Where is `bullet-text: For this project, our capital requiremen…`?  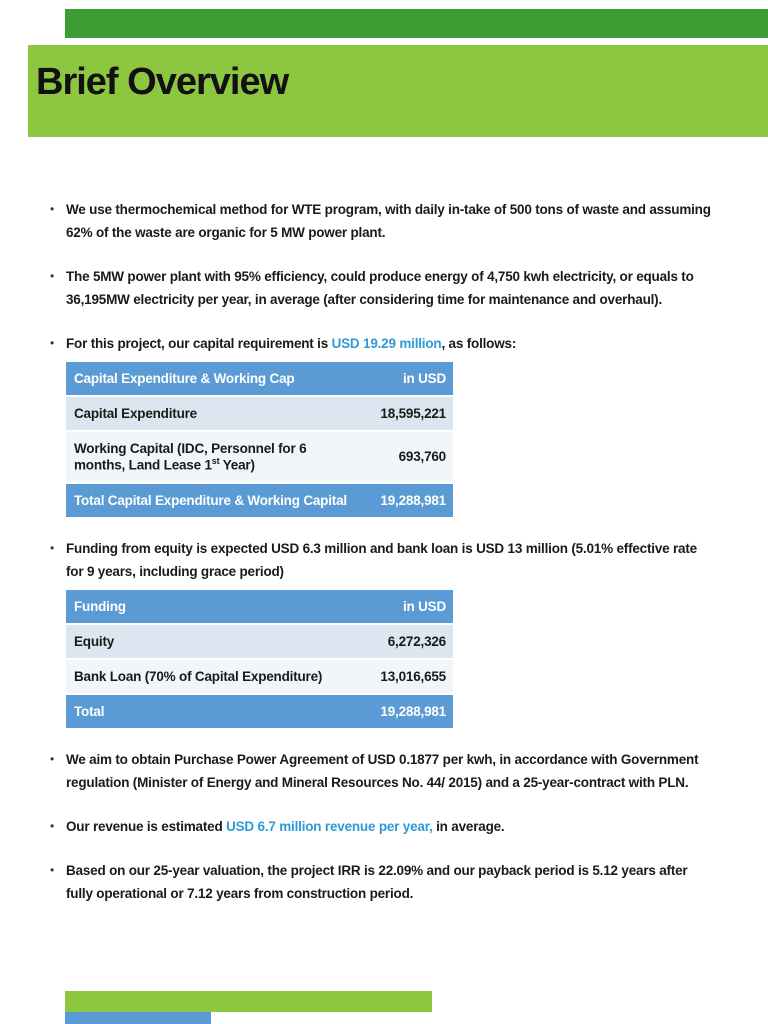 bullet-text: For this project, our capital requiremen… is located at coordinates (291, 343).